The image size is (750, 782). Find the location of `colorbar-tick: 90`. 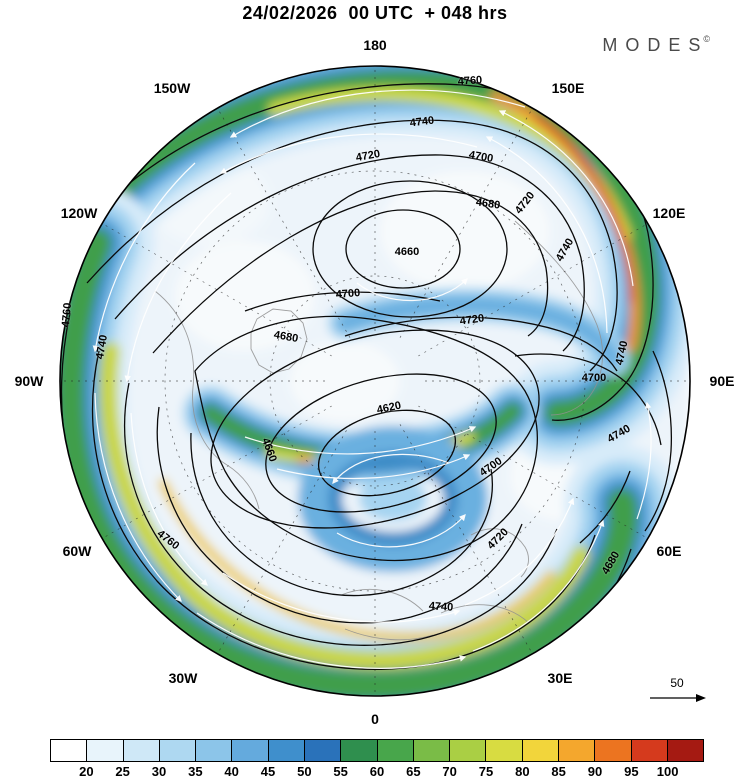

colorbar-tick: 90 is located at coordinates (595, 771).